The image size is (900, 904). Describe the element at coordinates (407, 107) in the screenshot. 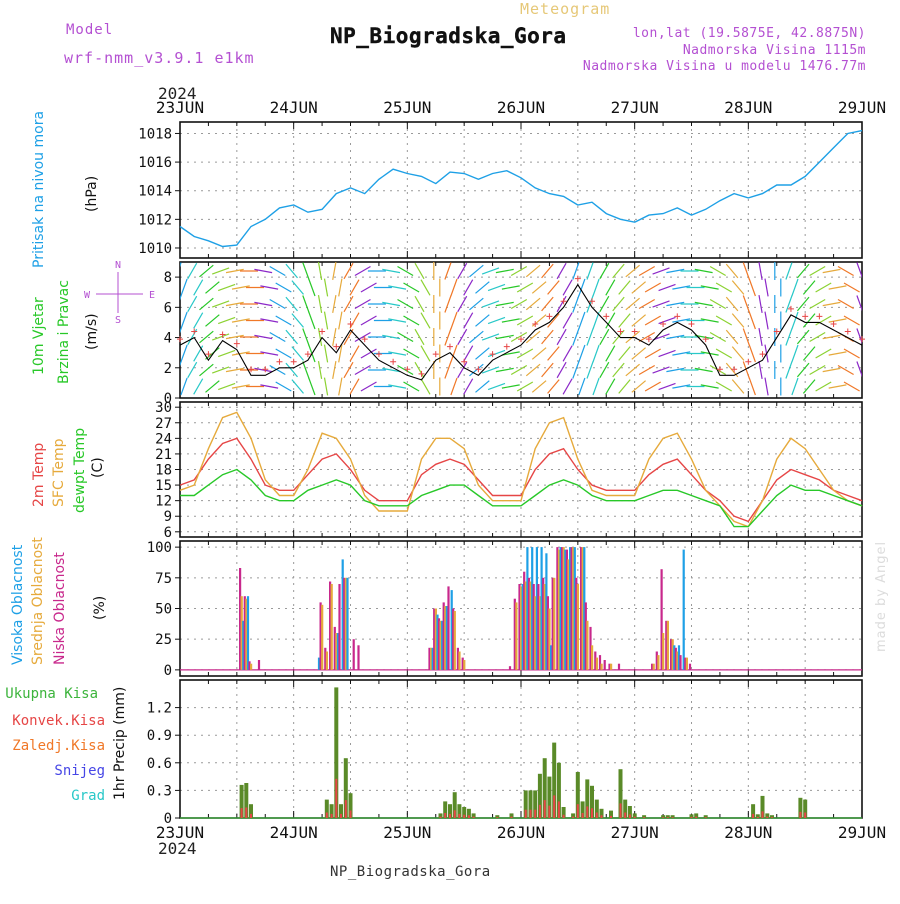

I see `date-label-top: 25JUN` at that location.